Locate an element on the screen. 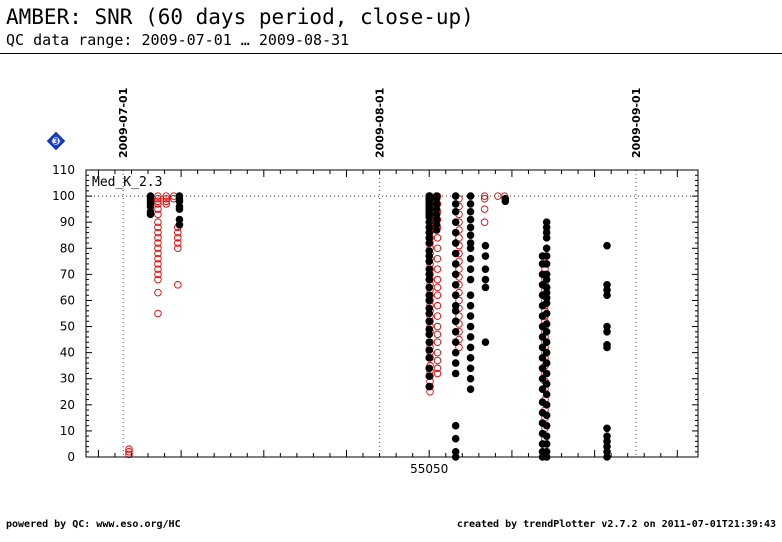 This screenshot has height=542, width=782. y-tick-label: 110 is located at coordinates (63, 170).